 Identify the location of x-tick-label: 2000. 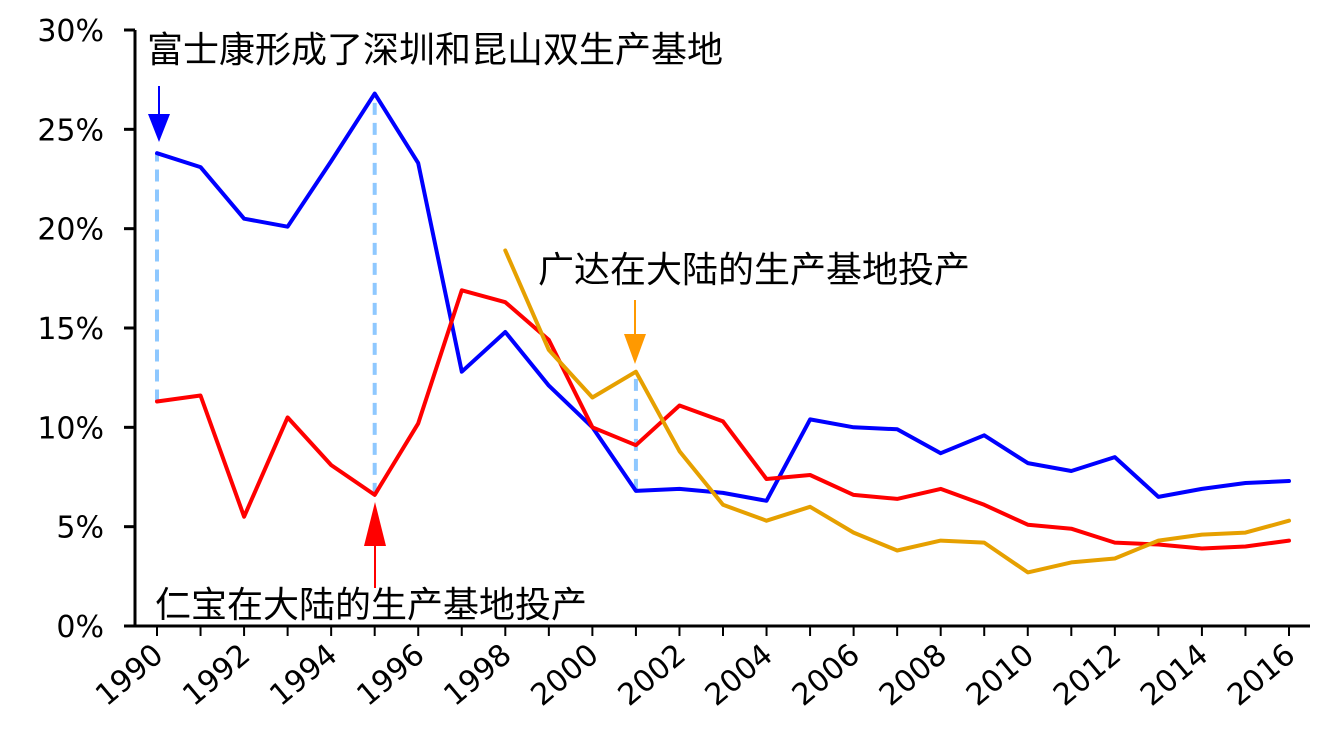
(565, 675).